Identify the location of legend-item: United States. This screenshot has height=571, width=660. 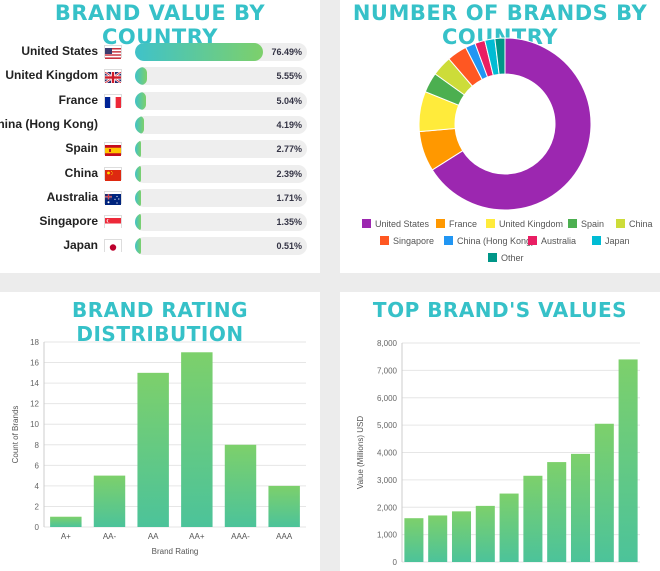
(395, 224).